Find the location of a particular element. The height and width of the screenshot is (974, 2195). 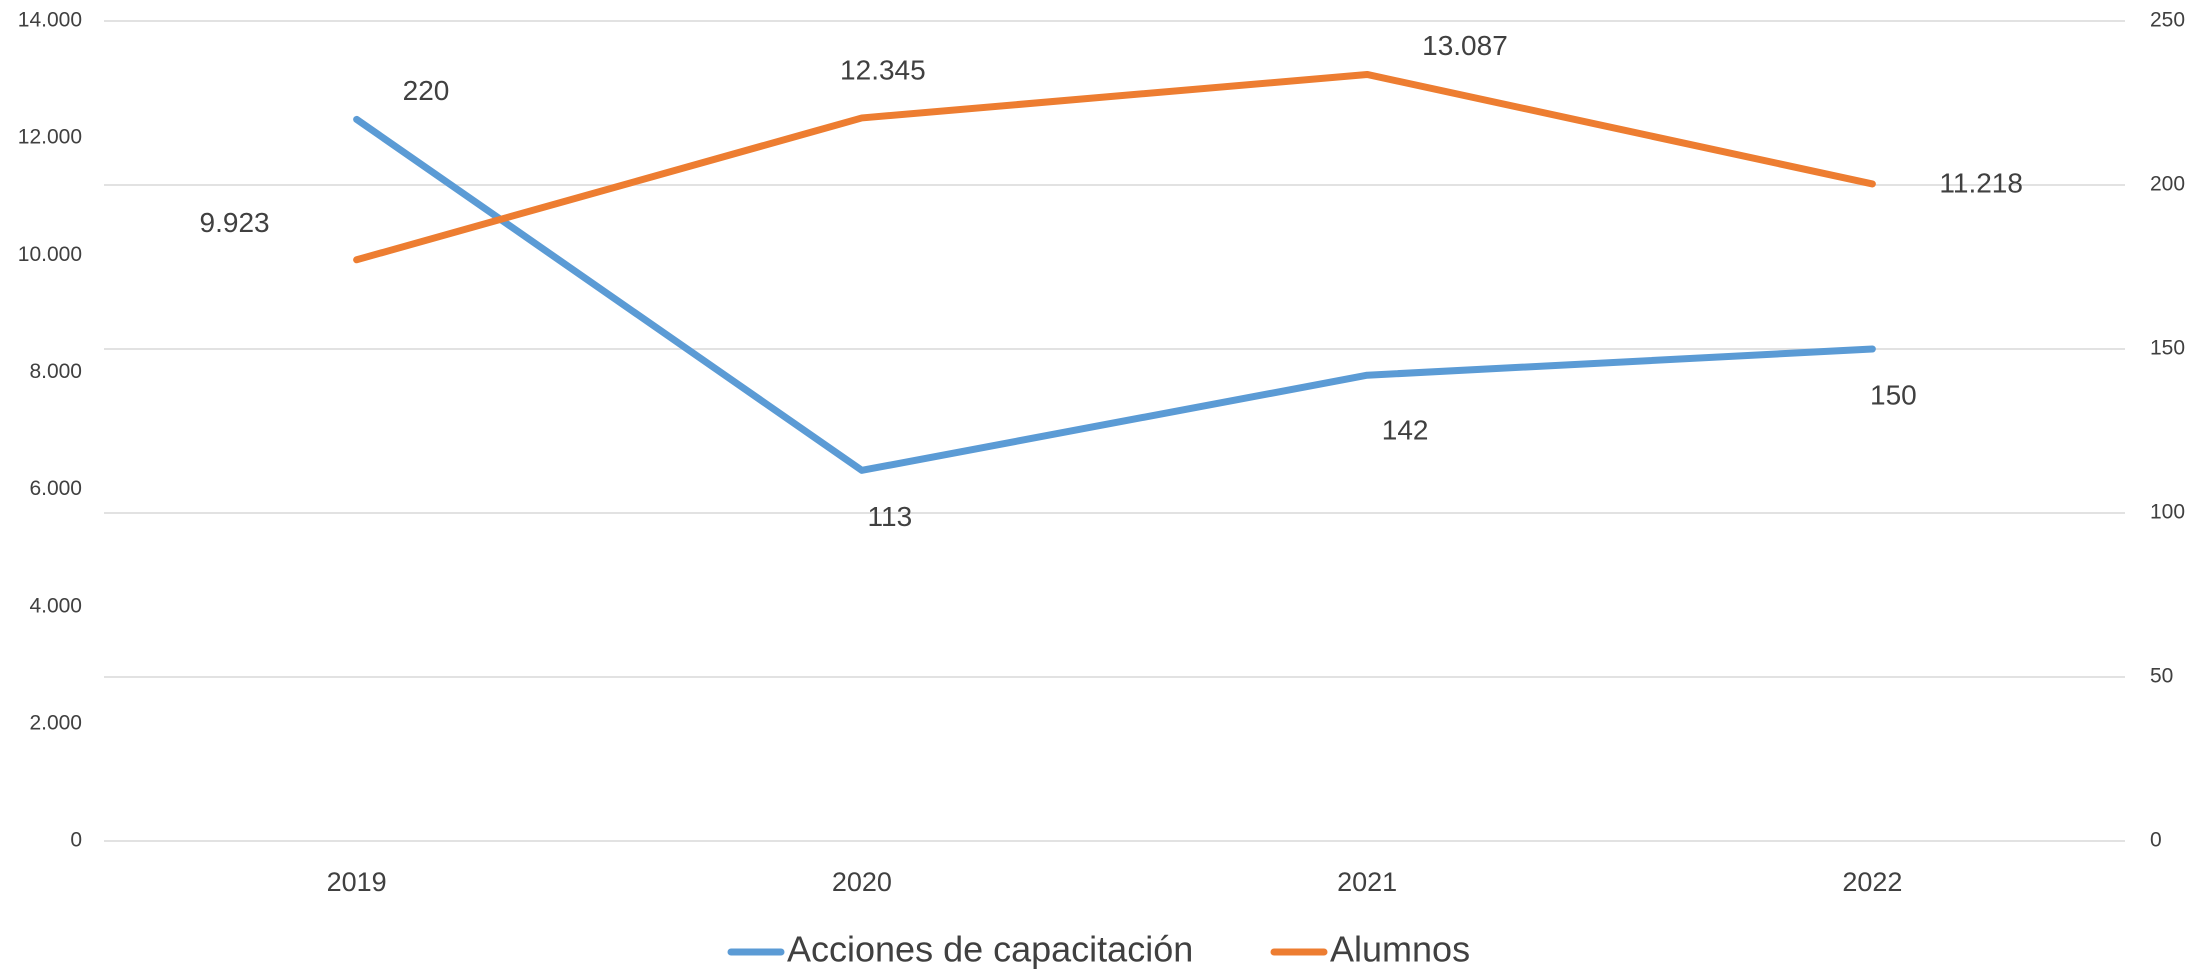

y-tick-label: 0 is located at coordinates (76, 840).